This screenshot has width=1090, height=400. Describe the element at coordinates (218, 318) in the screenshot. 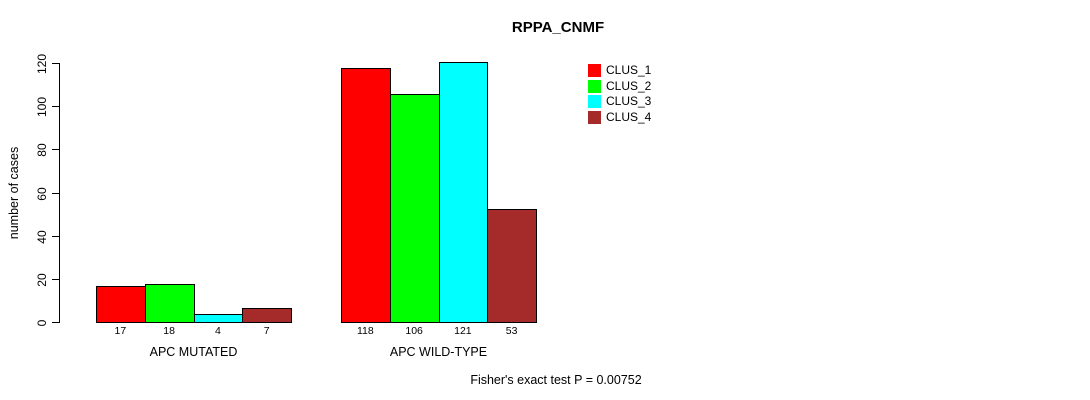

I see `bar-clus_3-apc-mutated` at that location.